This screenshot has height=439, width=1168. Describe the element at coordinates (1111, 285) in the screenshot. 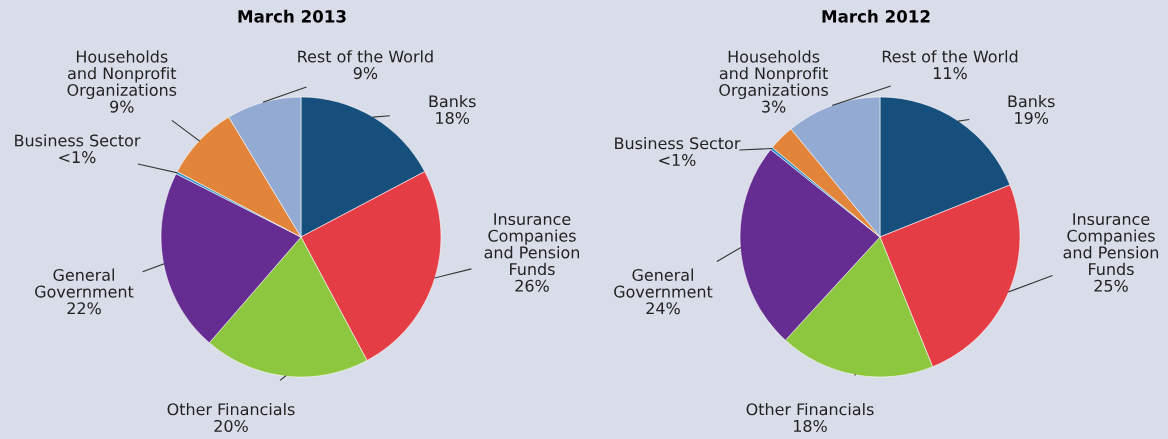

I see `data-label: 25%` at that location.